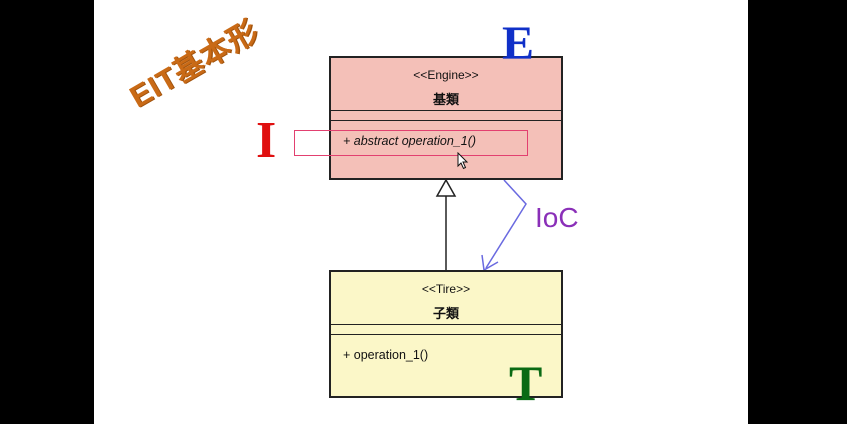  Describe the element at coordinates (557, 217) in the screenshot. I see `ioc-label: IoC` at that location.